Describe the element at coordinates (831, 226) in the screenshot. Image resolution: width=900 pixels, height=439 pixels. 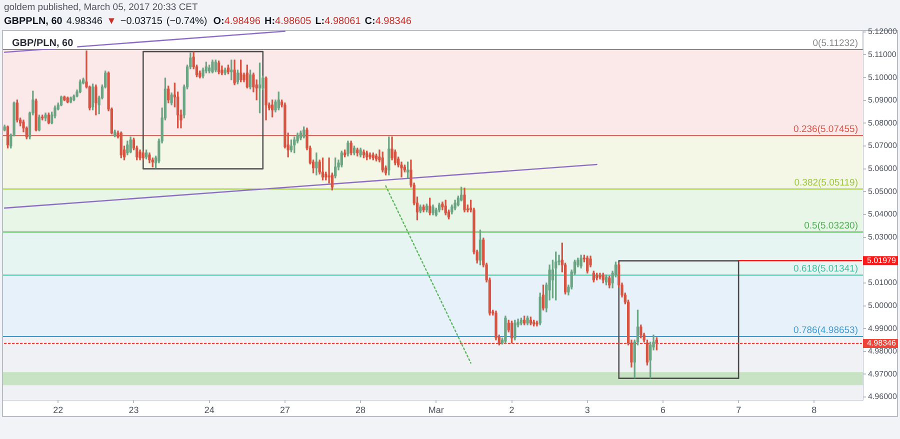
I see `ref-line-label: 0.5(5.03230)` at that location.